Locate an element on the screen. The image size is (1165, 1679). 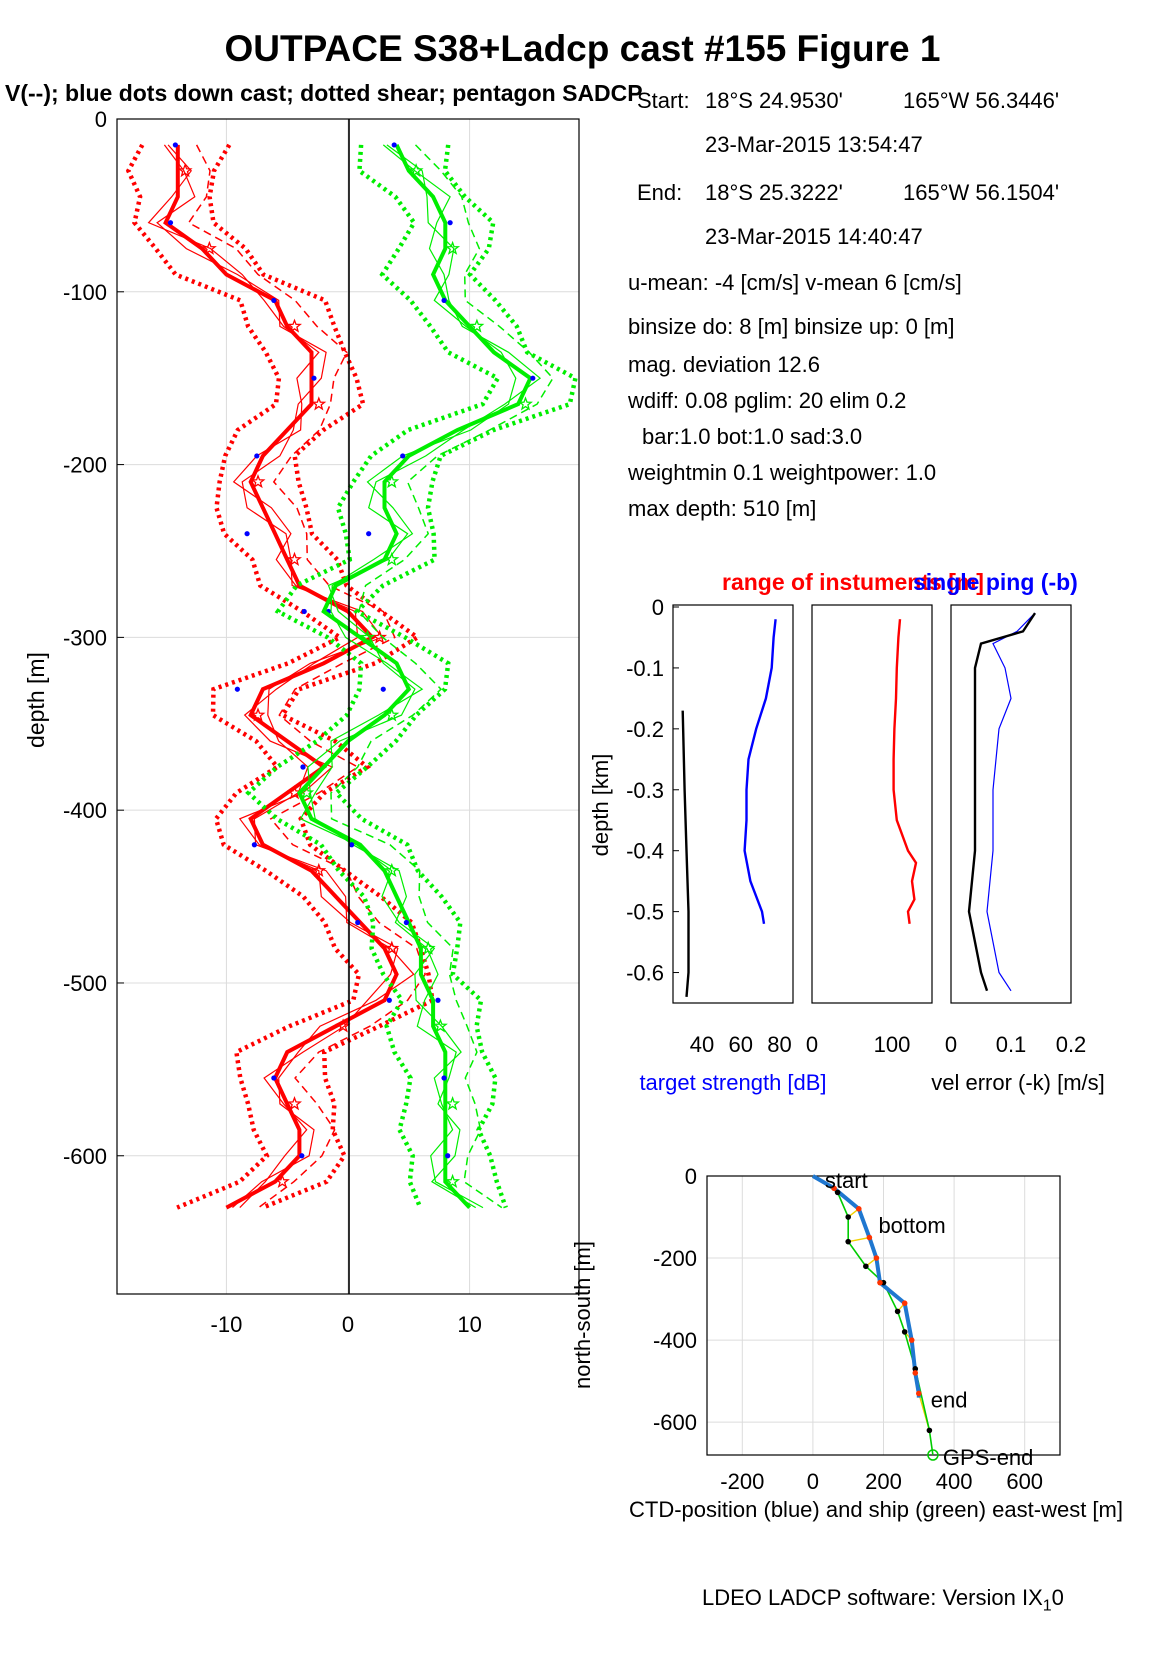
main-xtick-label: -10 is located at coordinates (227, 1324).